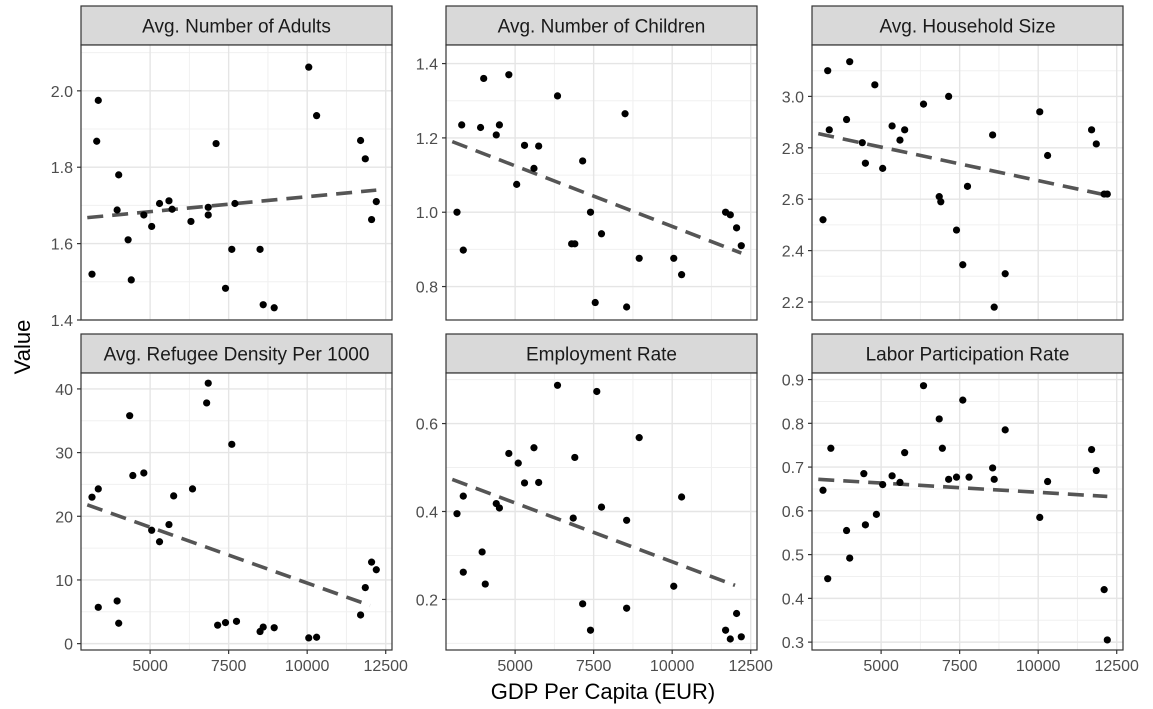 The width and height of the screenshot is (1153, 709). What do you see at coordinates (750, 666) in the screenshot?
I see `x-tick-label: 12500` at bounding box center [750, 666].